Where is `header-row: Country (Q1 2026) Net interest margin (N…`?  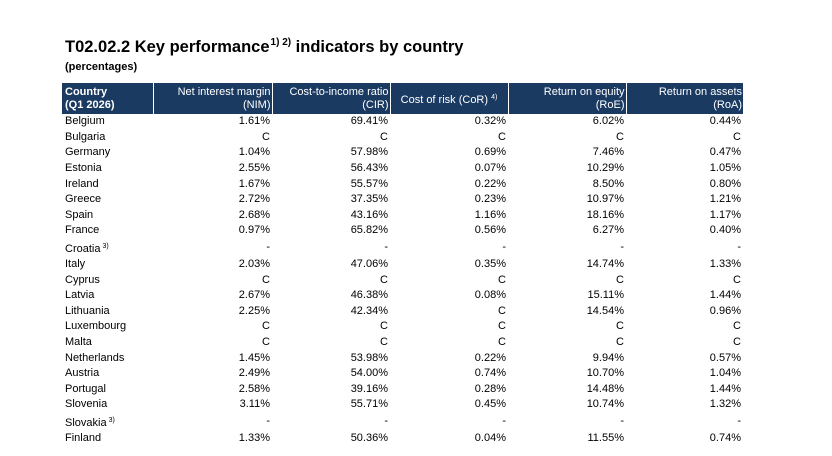 header-row: Country (Q1 2026) Net interest margin (N… is located at coordinates (402, 98).